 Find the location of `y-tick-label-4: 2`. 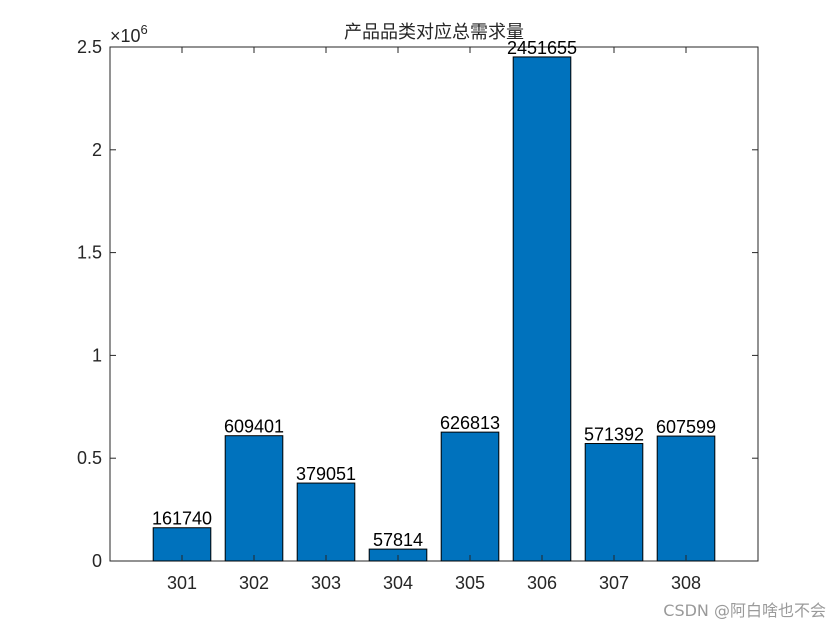

y-tick-label-4: 2 is located at coordinates (97, 150).